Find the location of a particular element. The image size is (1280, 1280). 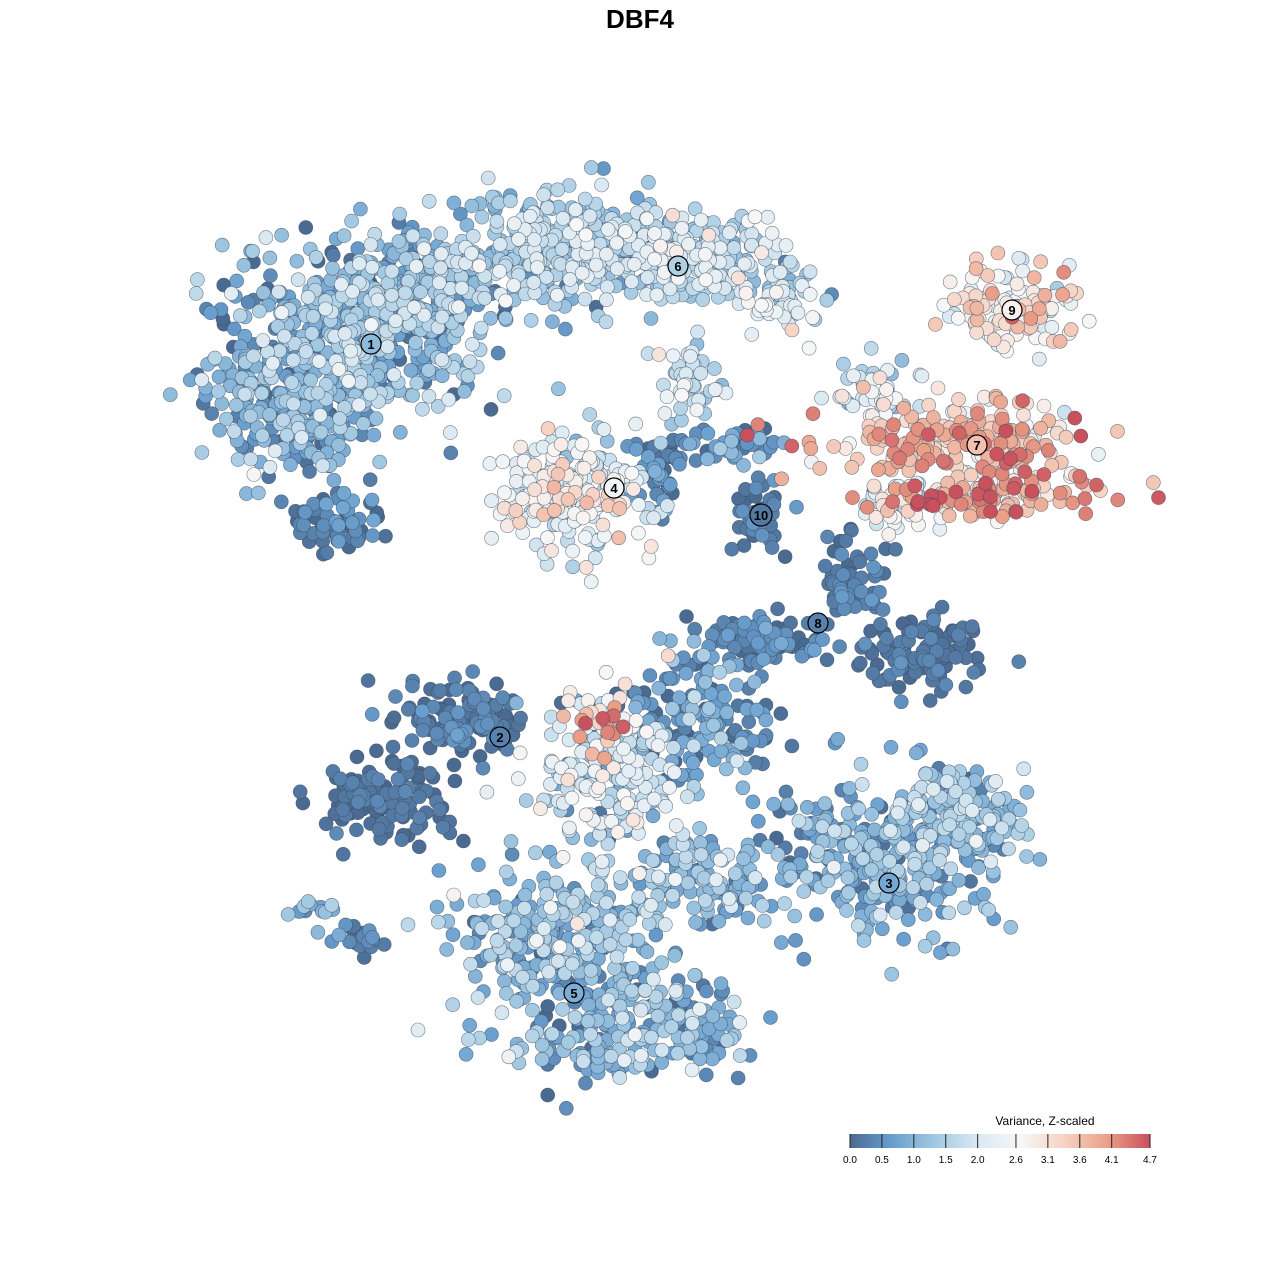

cluster-label-4: 4 is located at coordinates (614, 488).